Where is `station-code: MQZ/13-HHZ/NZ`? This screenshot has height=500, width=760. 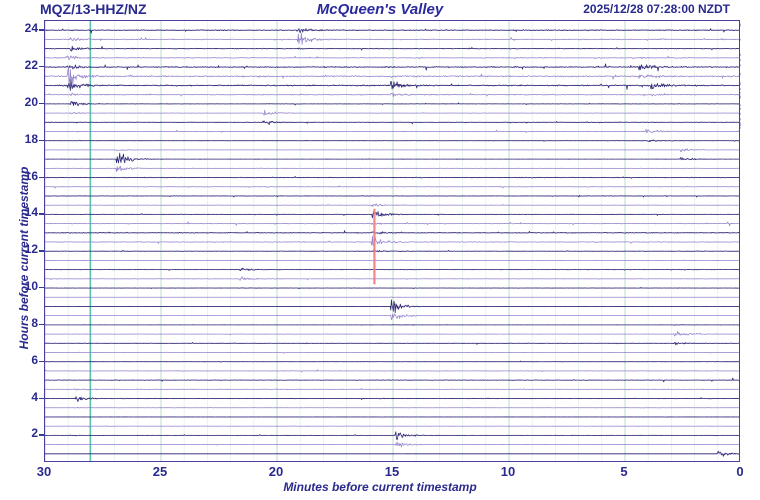
station-code: MQZ/13-HHZ/NZ is located at coordinates (93, 9).